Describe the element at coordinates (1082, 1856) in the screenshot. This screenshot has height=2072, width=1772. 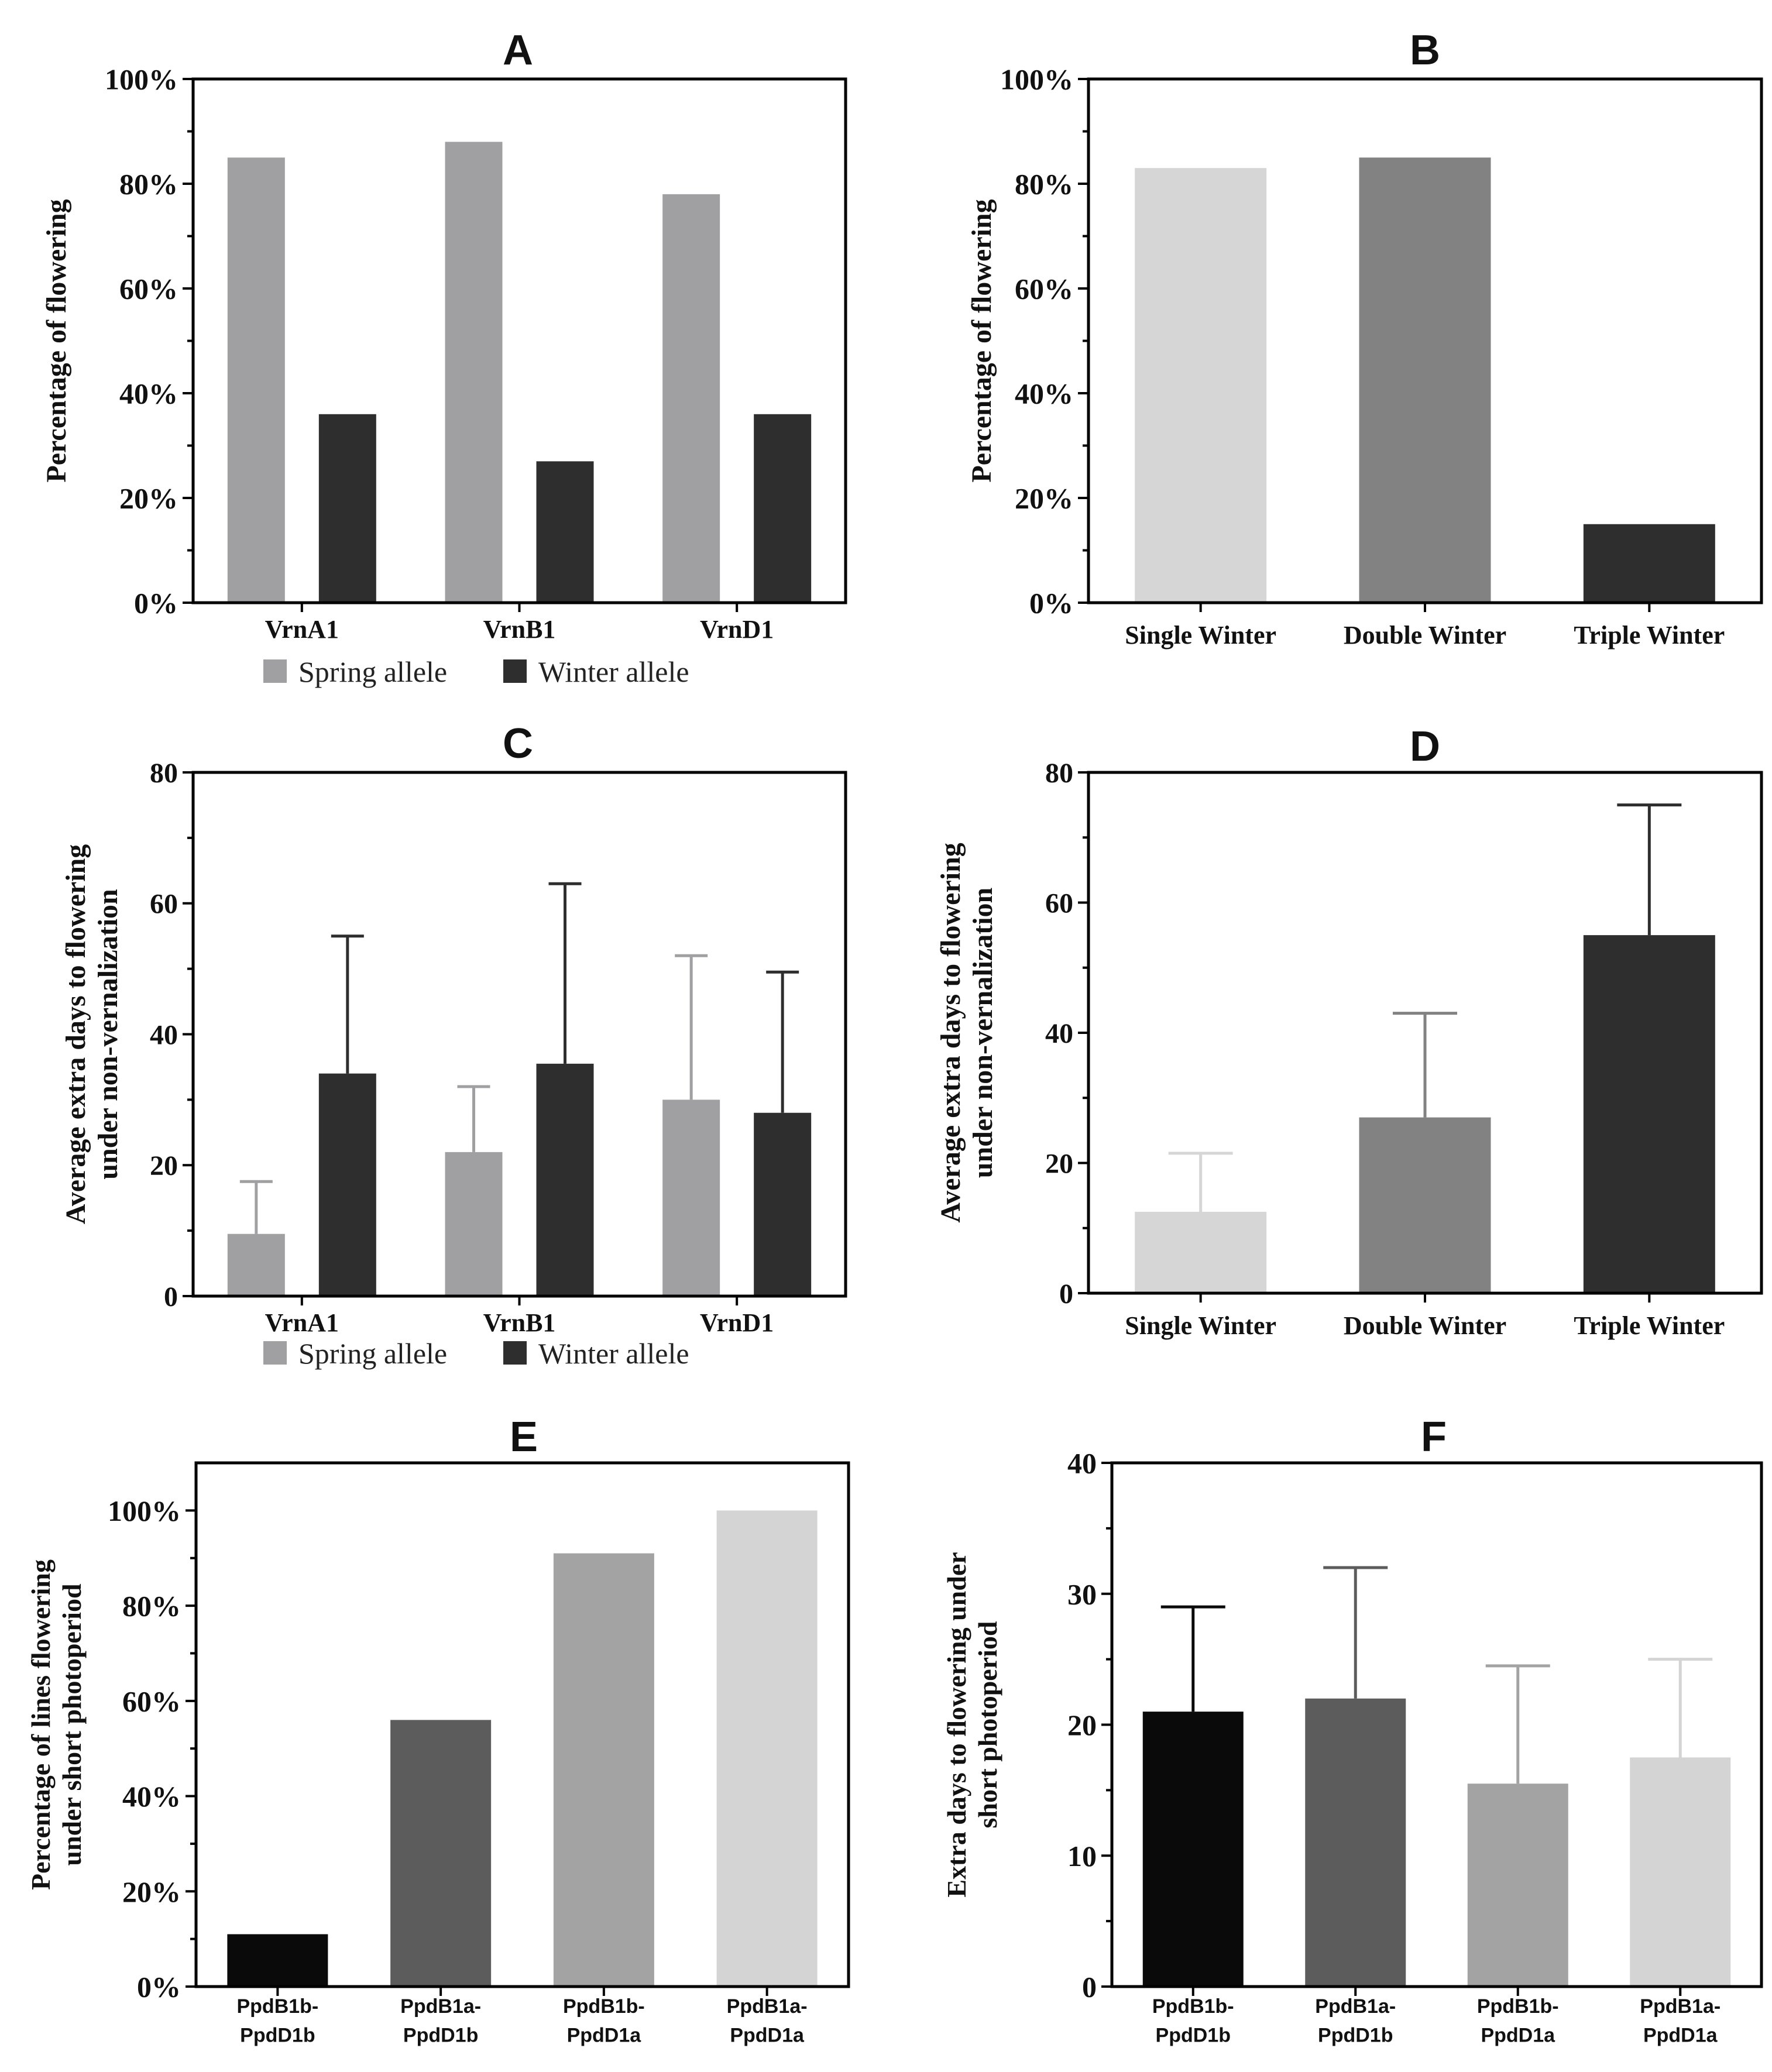
I see `y-tick-label: 10` at that location.